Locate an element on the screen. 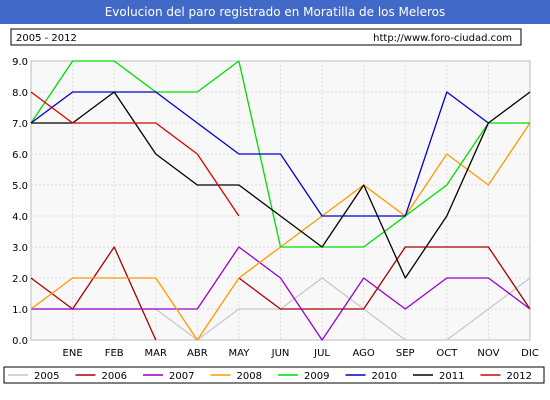  source-url: http://www.foro-ciudad.com is located at coordinates (442, 38).